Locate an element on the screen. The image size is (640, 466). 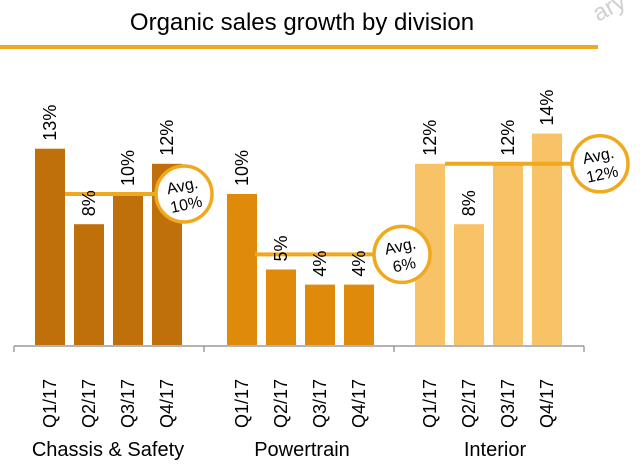
division-label: Interior is located at coordinates (495, 450).